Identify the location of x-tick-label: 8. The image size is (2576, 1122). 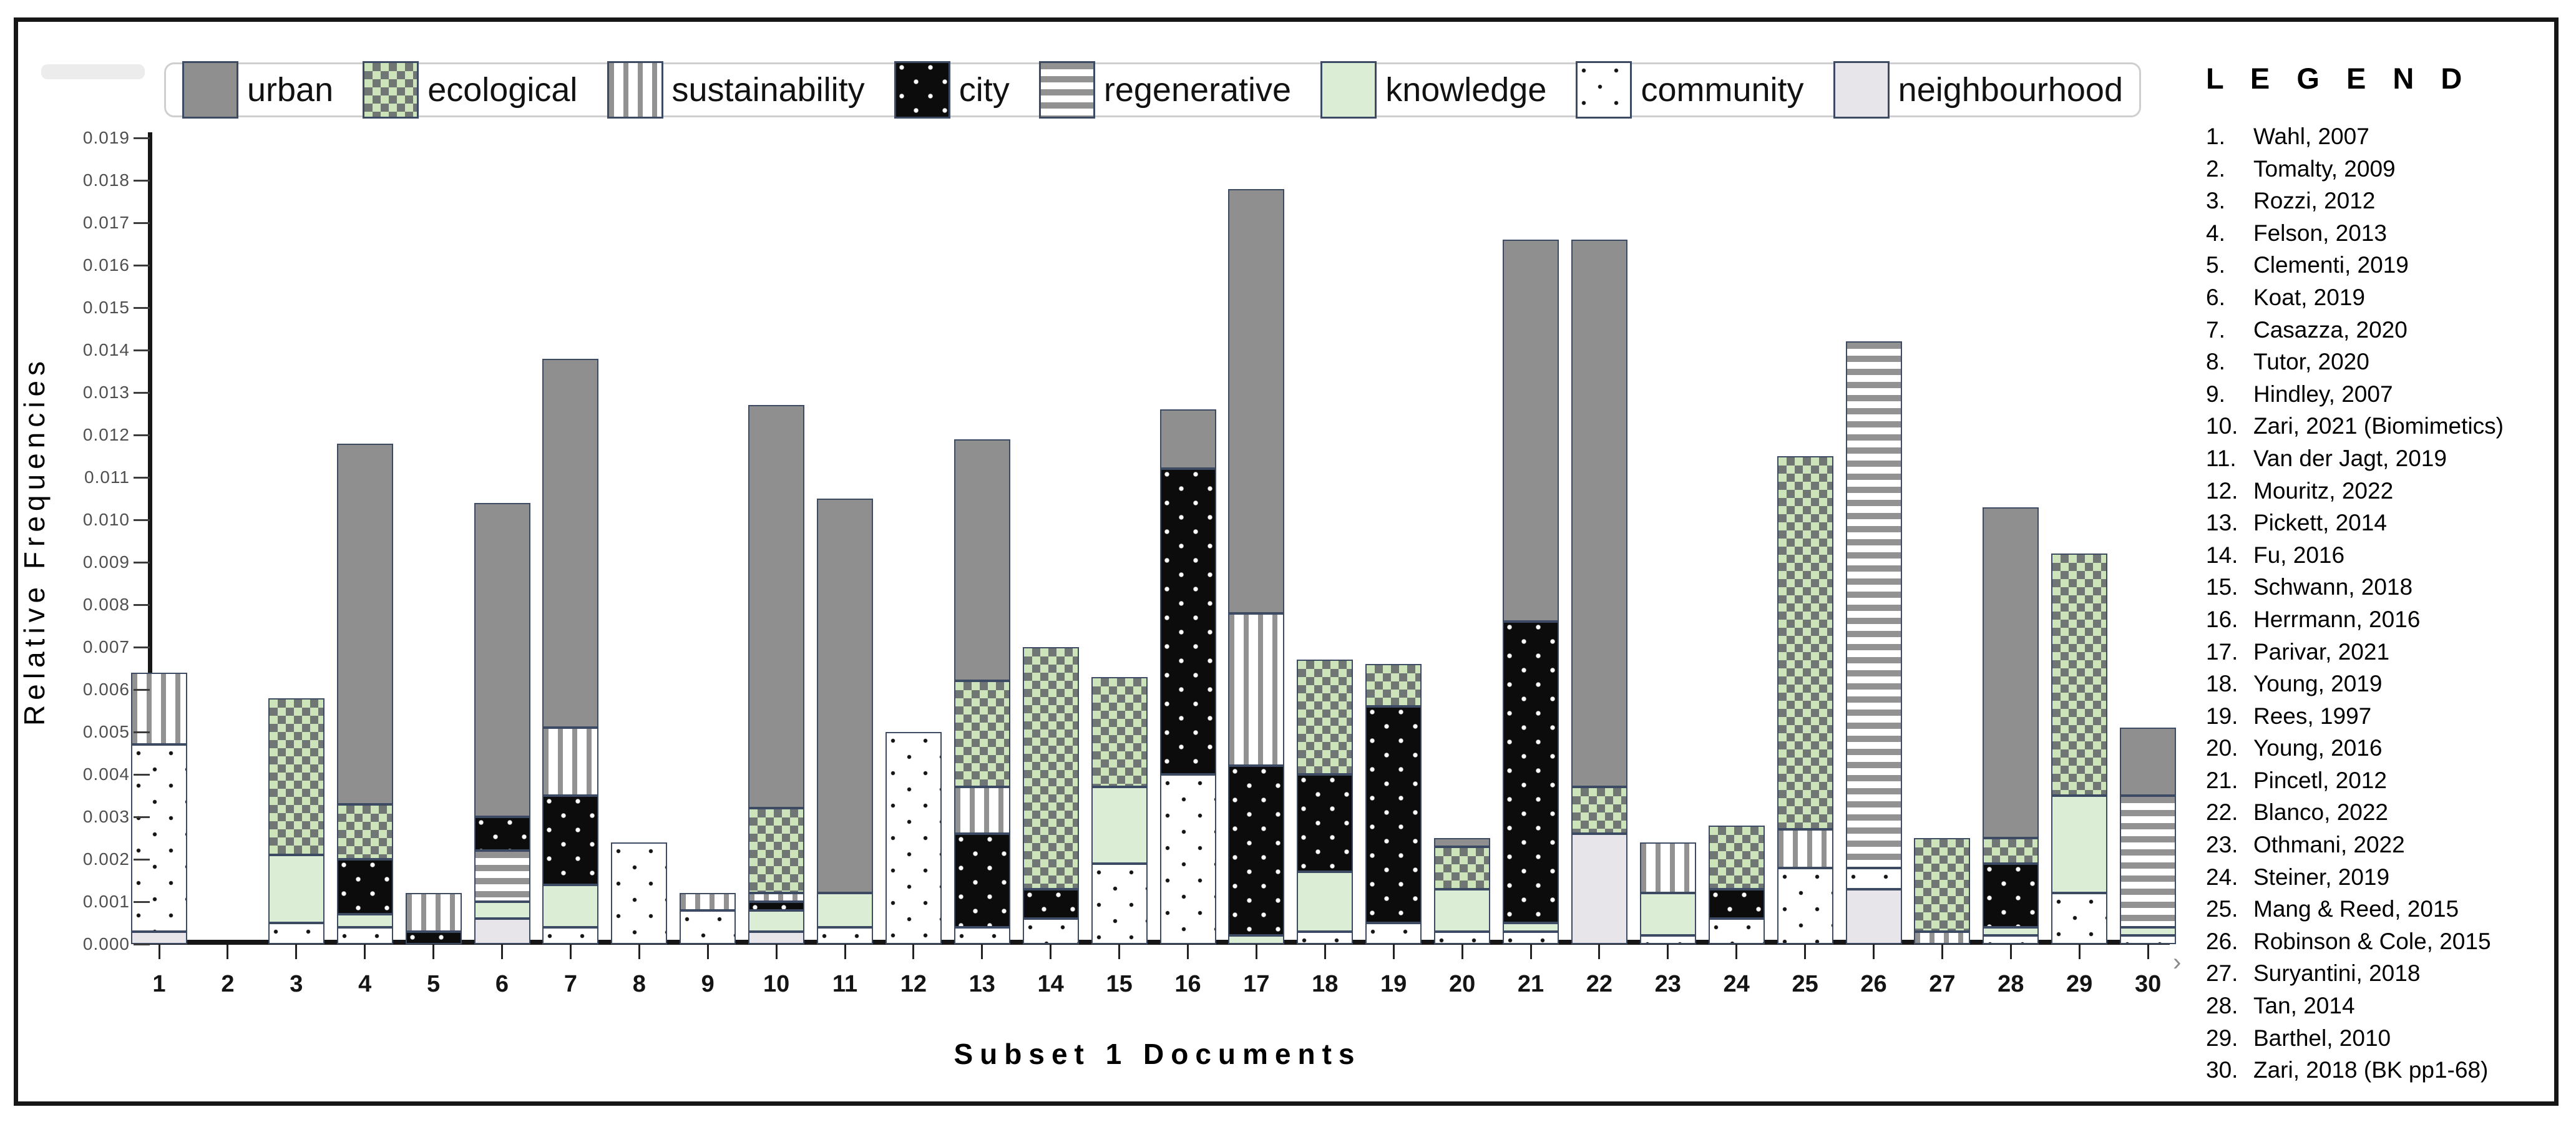
(639, 984).